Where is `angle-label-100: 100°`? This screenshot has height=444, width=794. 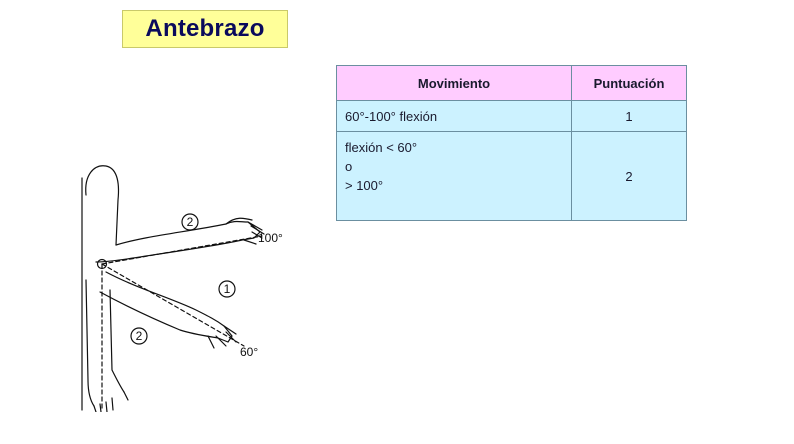
angle-label-100: 100° is located at coordinates (270, 238).